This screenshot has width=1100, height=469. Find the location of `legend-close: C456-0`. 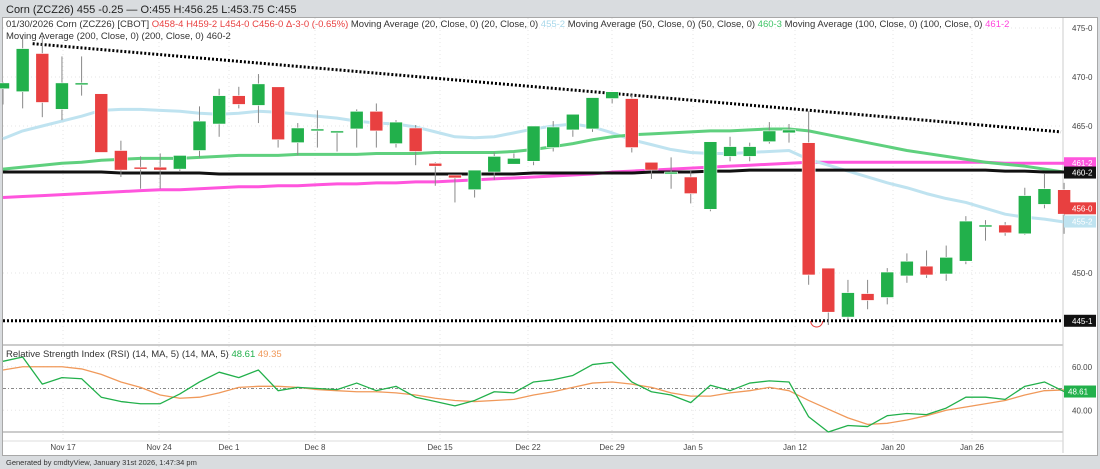

legend-close: C456-0 is located at coordinates (268, 24).